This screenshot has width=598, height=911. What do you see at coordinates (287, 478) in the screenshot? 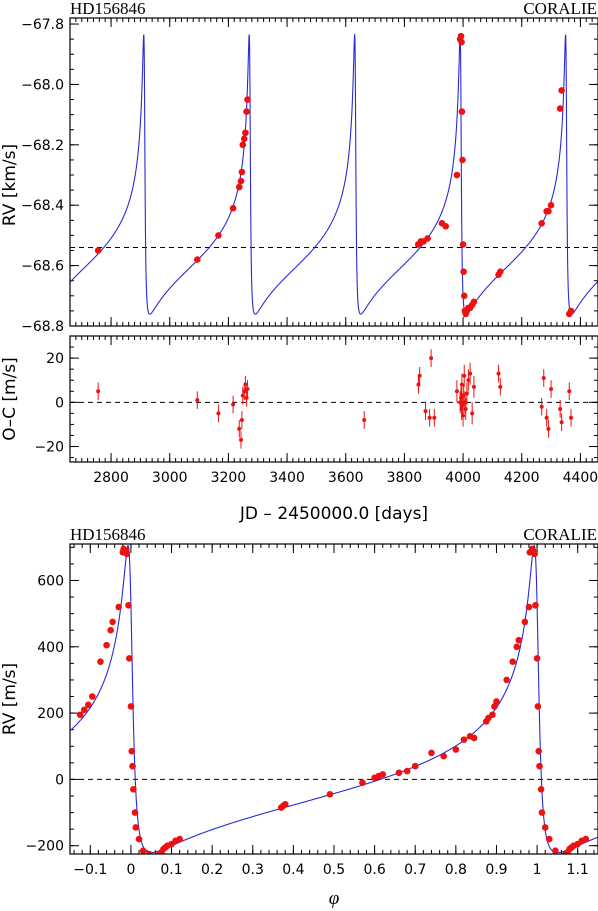
I see `x-tick-label: 3400` at bounding box center [287, 478].